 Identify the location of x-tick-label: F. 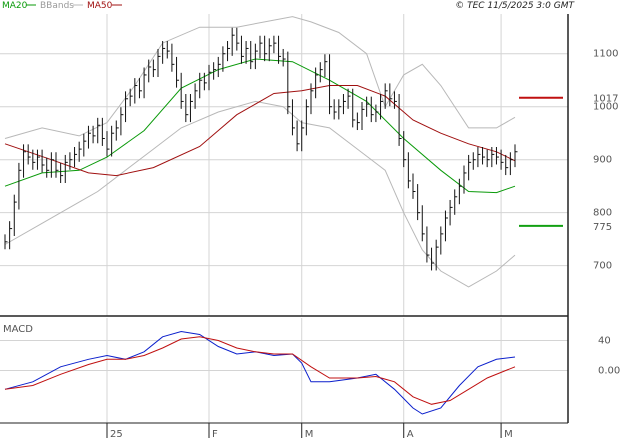
(215, 434).